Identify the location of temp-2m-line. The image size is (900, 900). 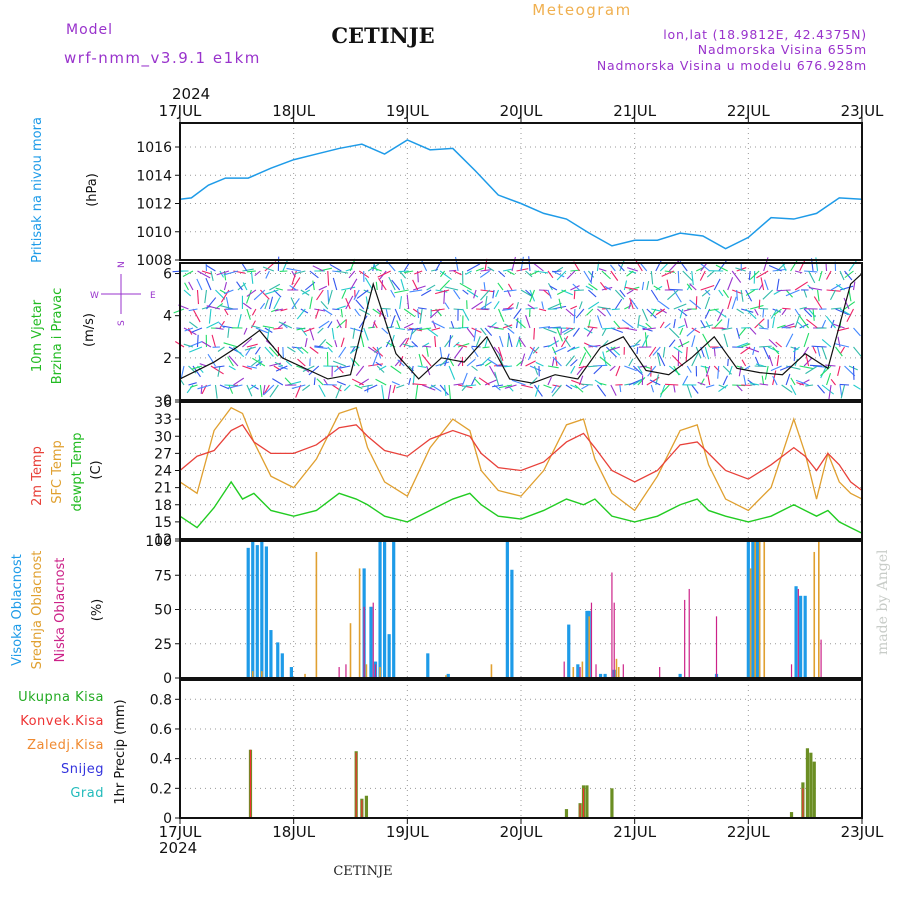
(521, 457).